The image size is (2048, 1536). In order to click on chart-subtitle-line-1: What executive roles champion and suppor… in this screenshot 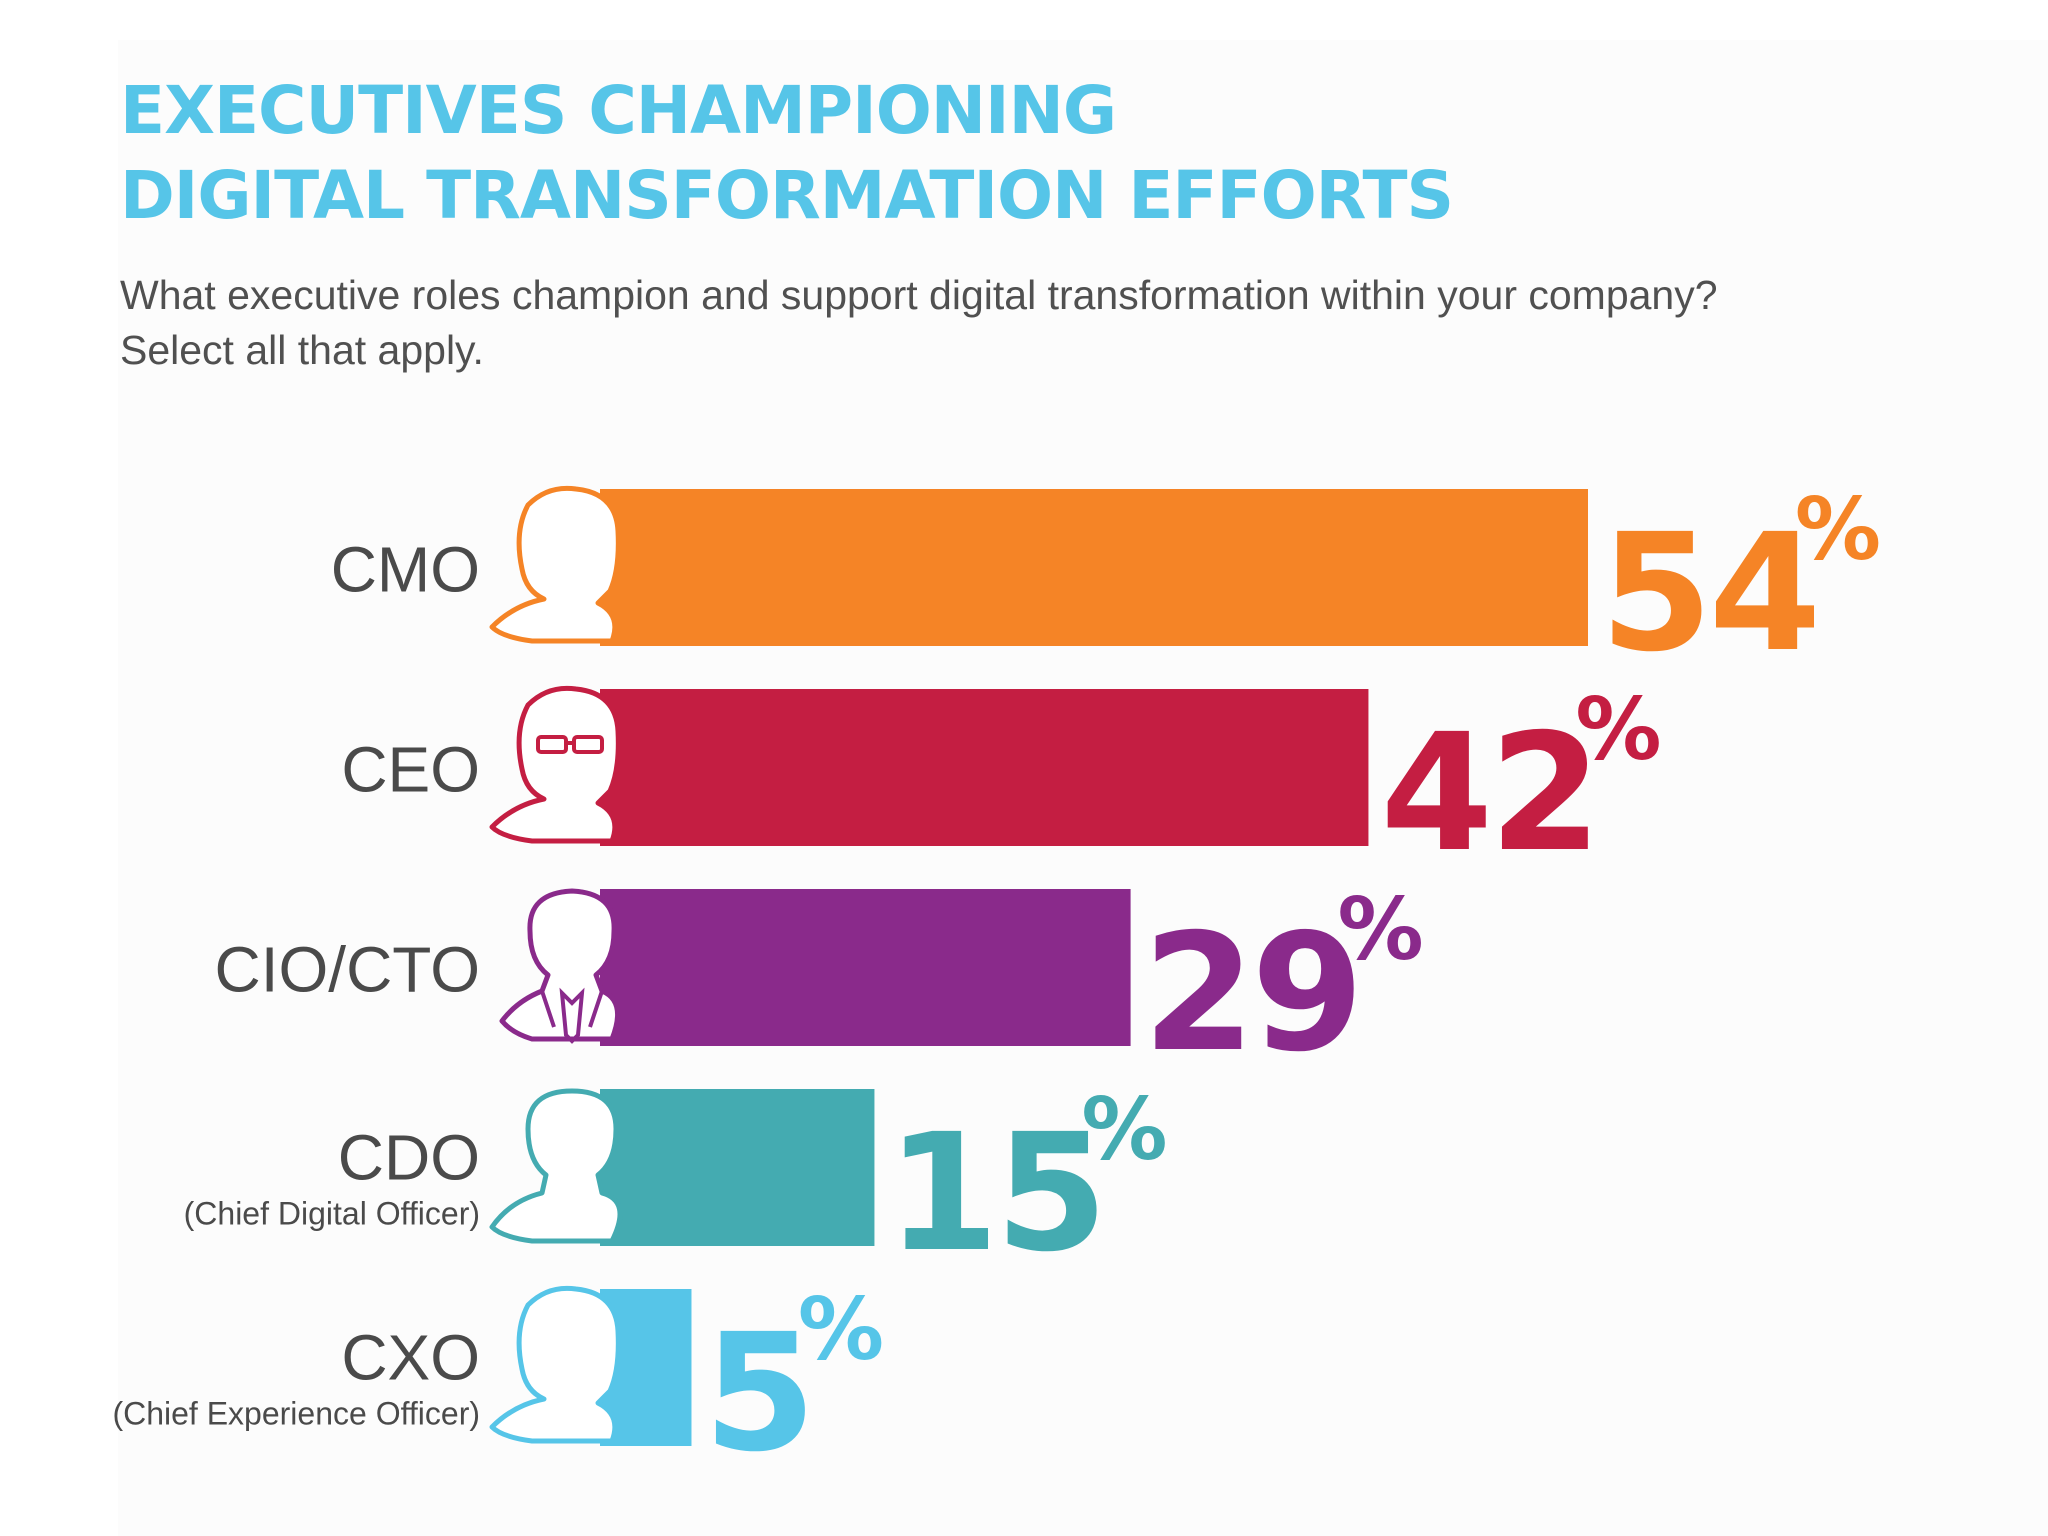, I will do `click(919, 295)`.